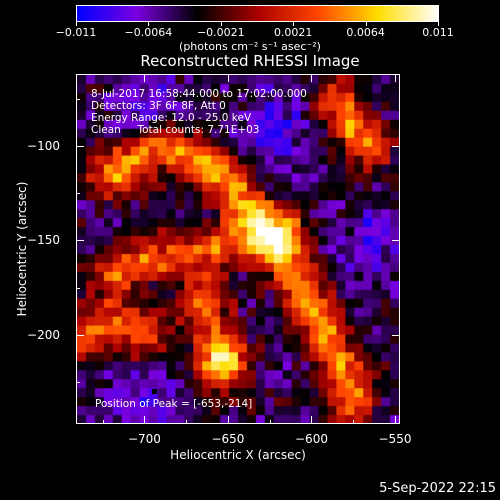 The height and width of the screenshot is (500, 500). I want to click on colorbar-tick-label: −0.0021, so click(220, 32).